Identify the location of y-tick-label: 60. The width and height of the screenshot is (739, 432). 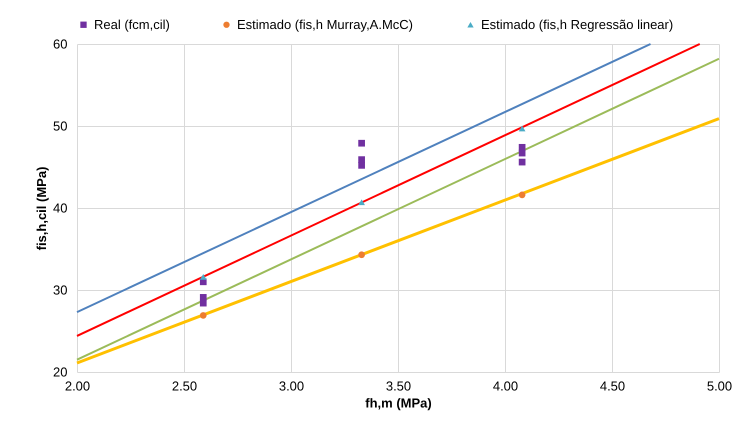
(60, 44).